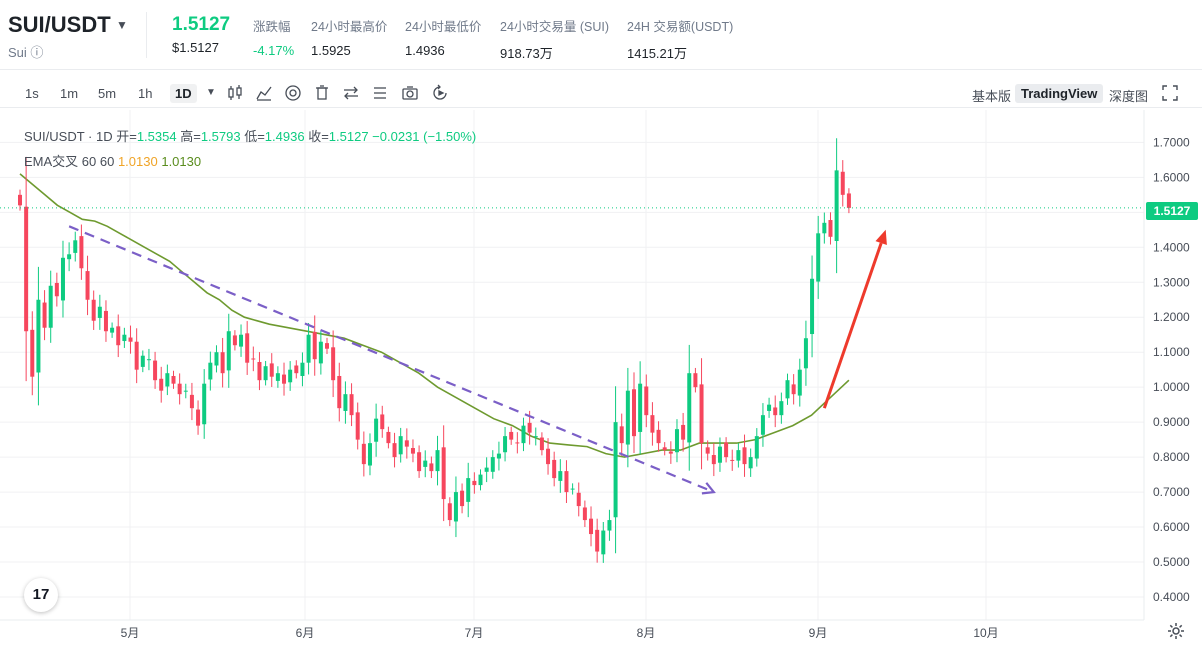  What do you see at coordinates (274, 50) in the screenshot?
I see `stat-value: -4.17%` at bounding box center [274, 50].